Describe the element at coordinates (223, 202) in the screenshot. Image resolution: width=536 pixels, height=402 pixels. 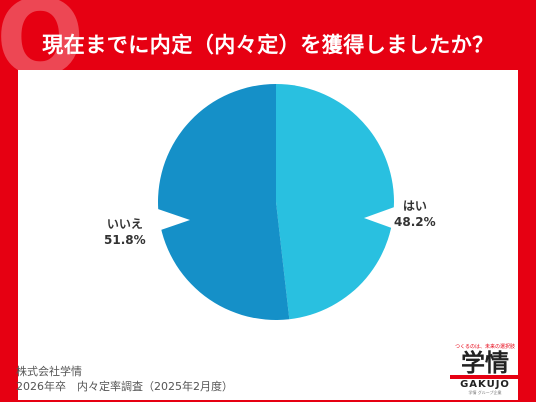
I see `pie-slice-no` at that location.